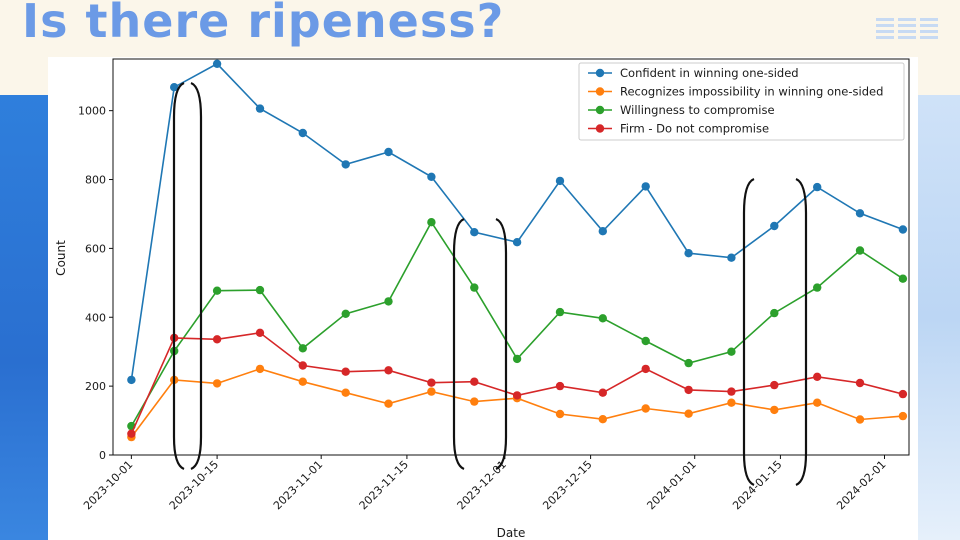  What do you see at coordinates (511, 533) in the screenshot?
I see `x-axis-label: Date` at bounding box center [511, 533].